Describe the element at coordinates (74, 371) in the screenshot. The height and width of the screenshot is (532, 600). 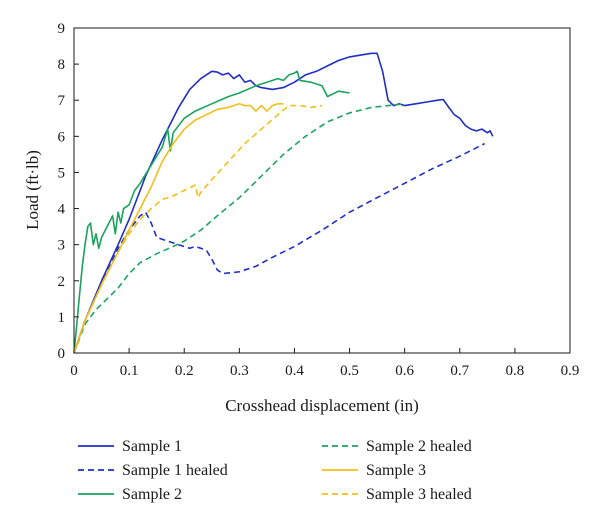
I see `x-tick-label: 0` at that location.